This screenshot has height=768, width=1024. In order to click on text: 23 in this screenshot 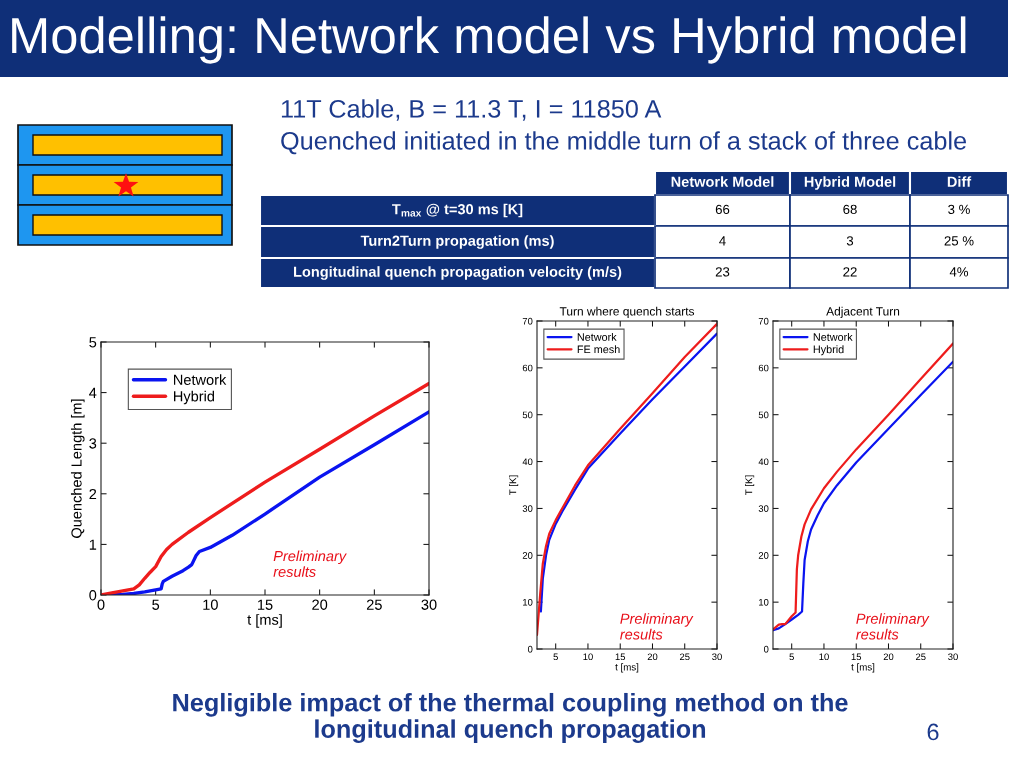, I will do `click(722, 272)`.